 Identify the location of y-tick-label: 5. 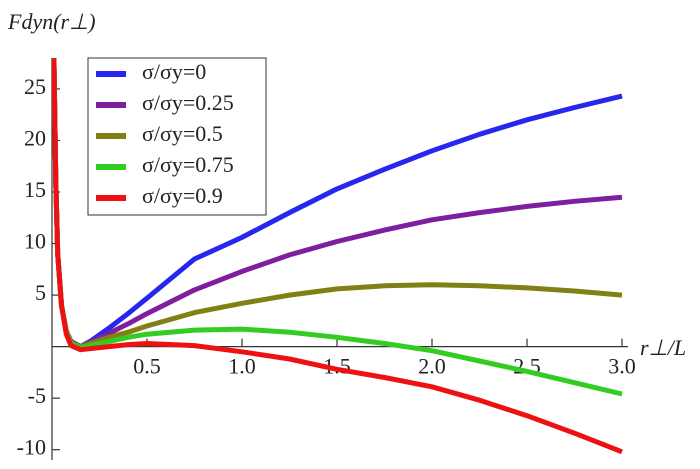
(40, 292).